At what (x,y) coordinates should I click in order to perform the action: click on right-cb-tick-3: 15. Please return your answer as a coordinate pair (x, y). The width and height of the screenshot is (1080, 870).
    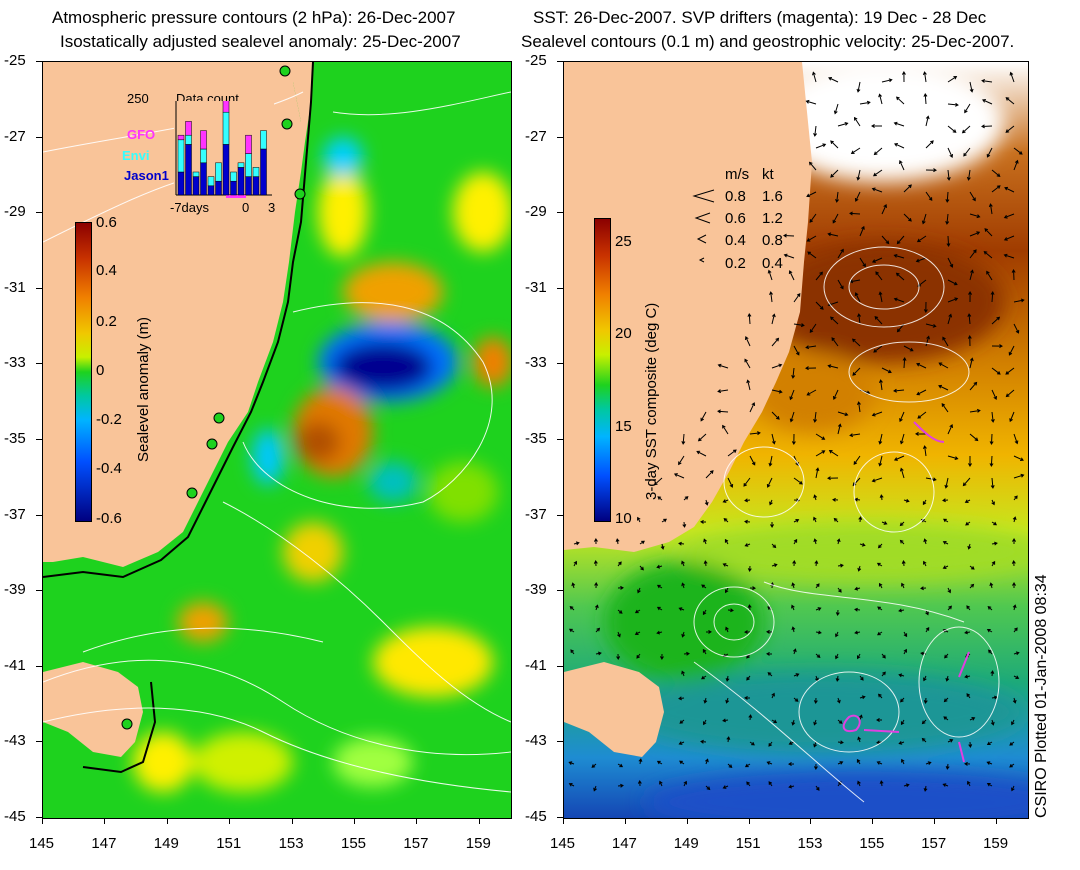
    Looking at the image, I should click on (623, 426).